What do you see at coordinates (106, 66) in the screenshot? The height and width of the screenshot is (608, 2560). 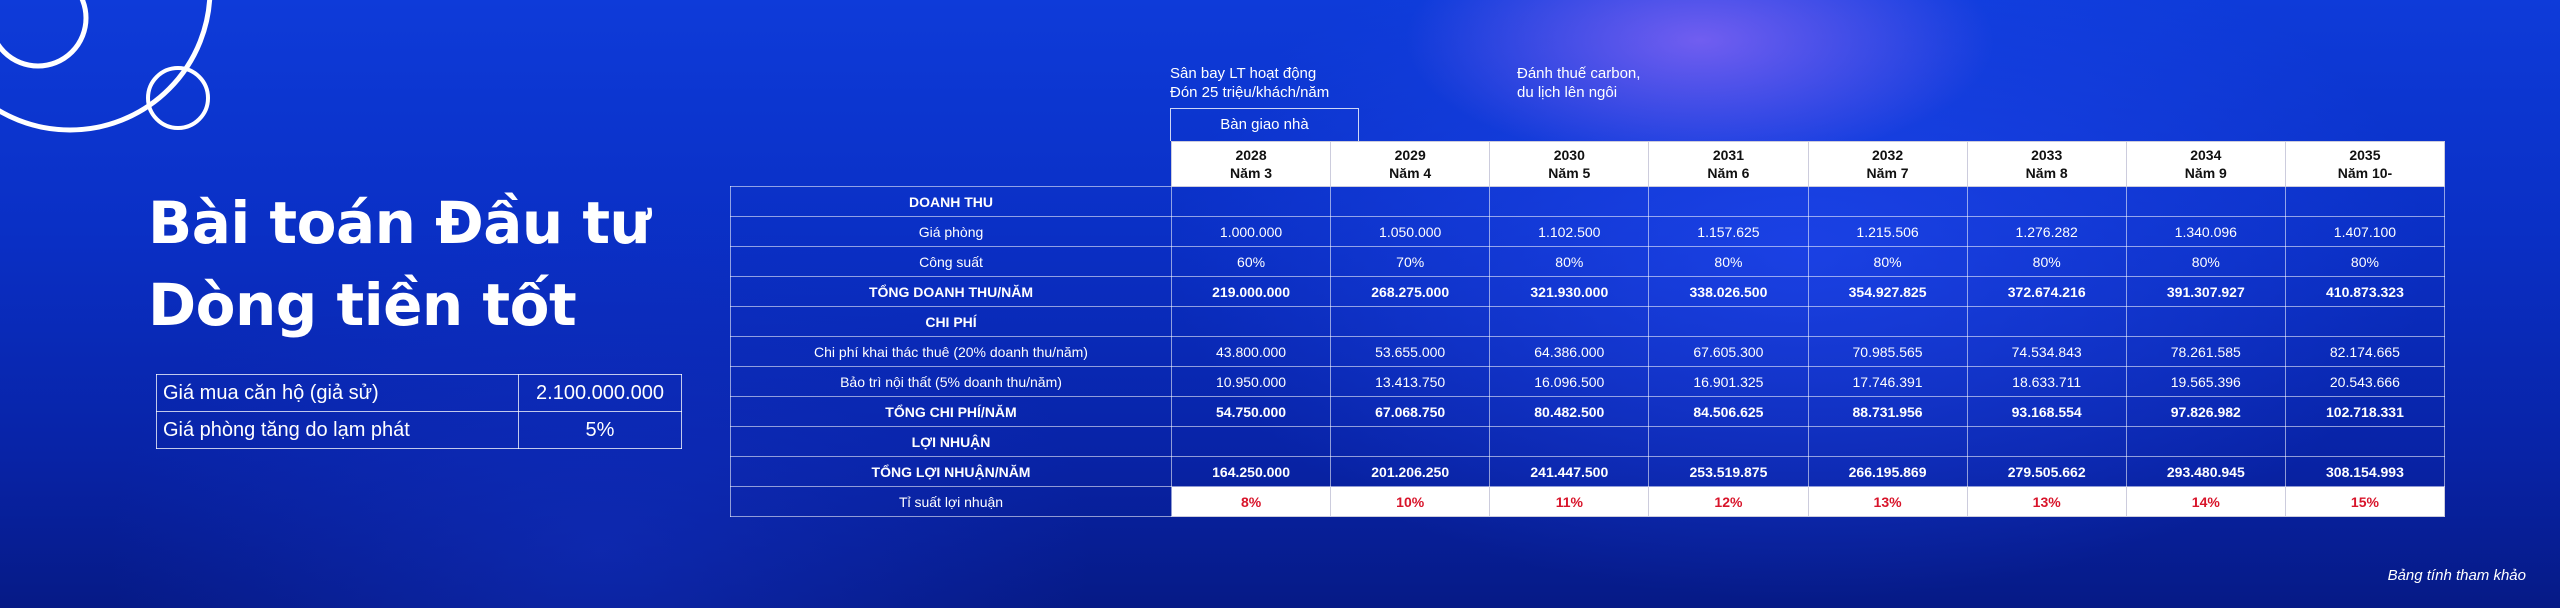 I see `large-circle-ring` at bounding box center [106, 66].